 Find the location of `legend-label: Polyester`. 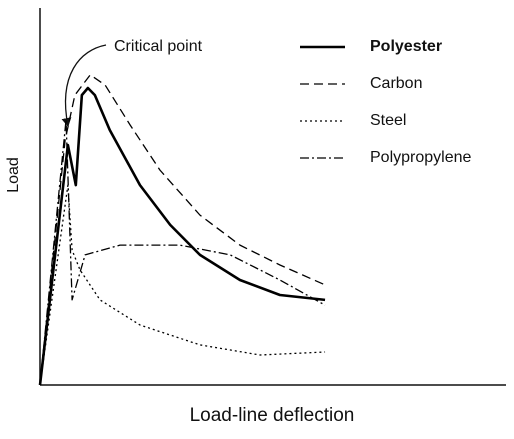

legend-label: Polyester is located at coordinates (406, 46).